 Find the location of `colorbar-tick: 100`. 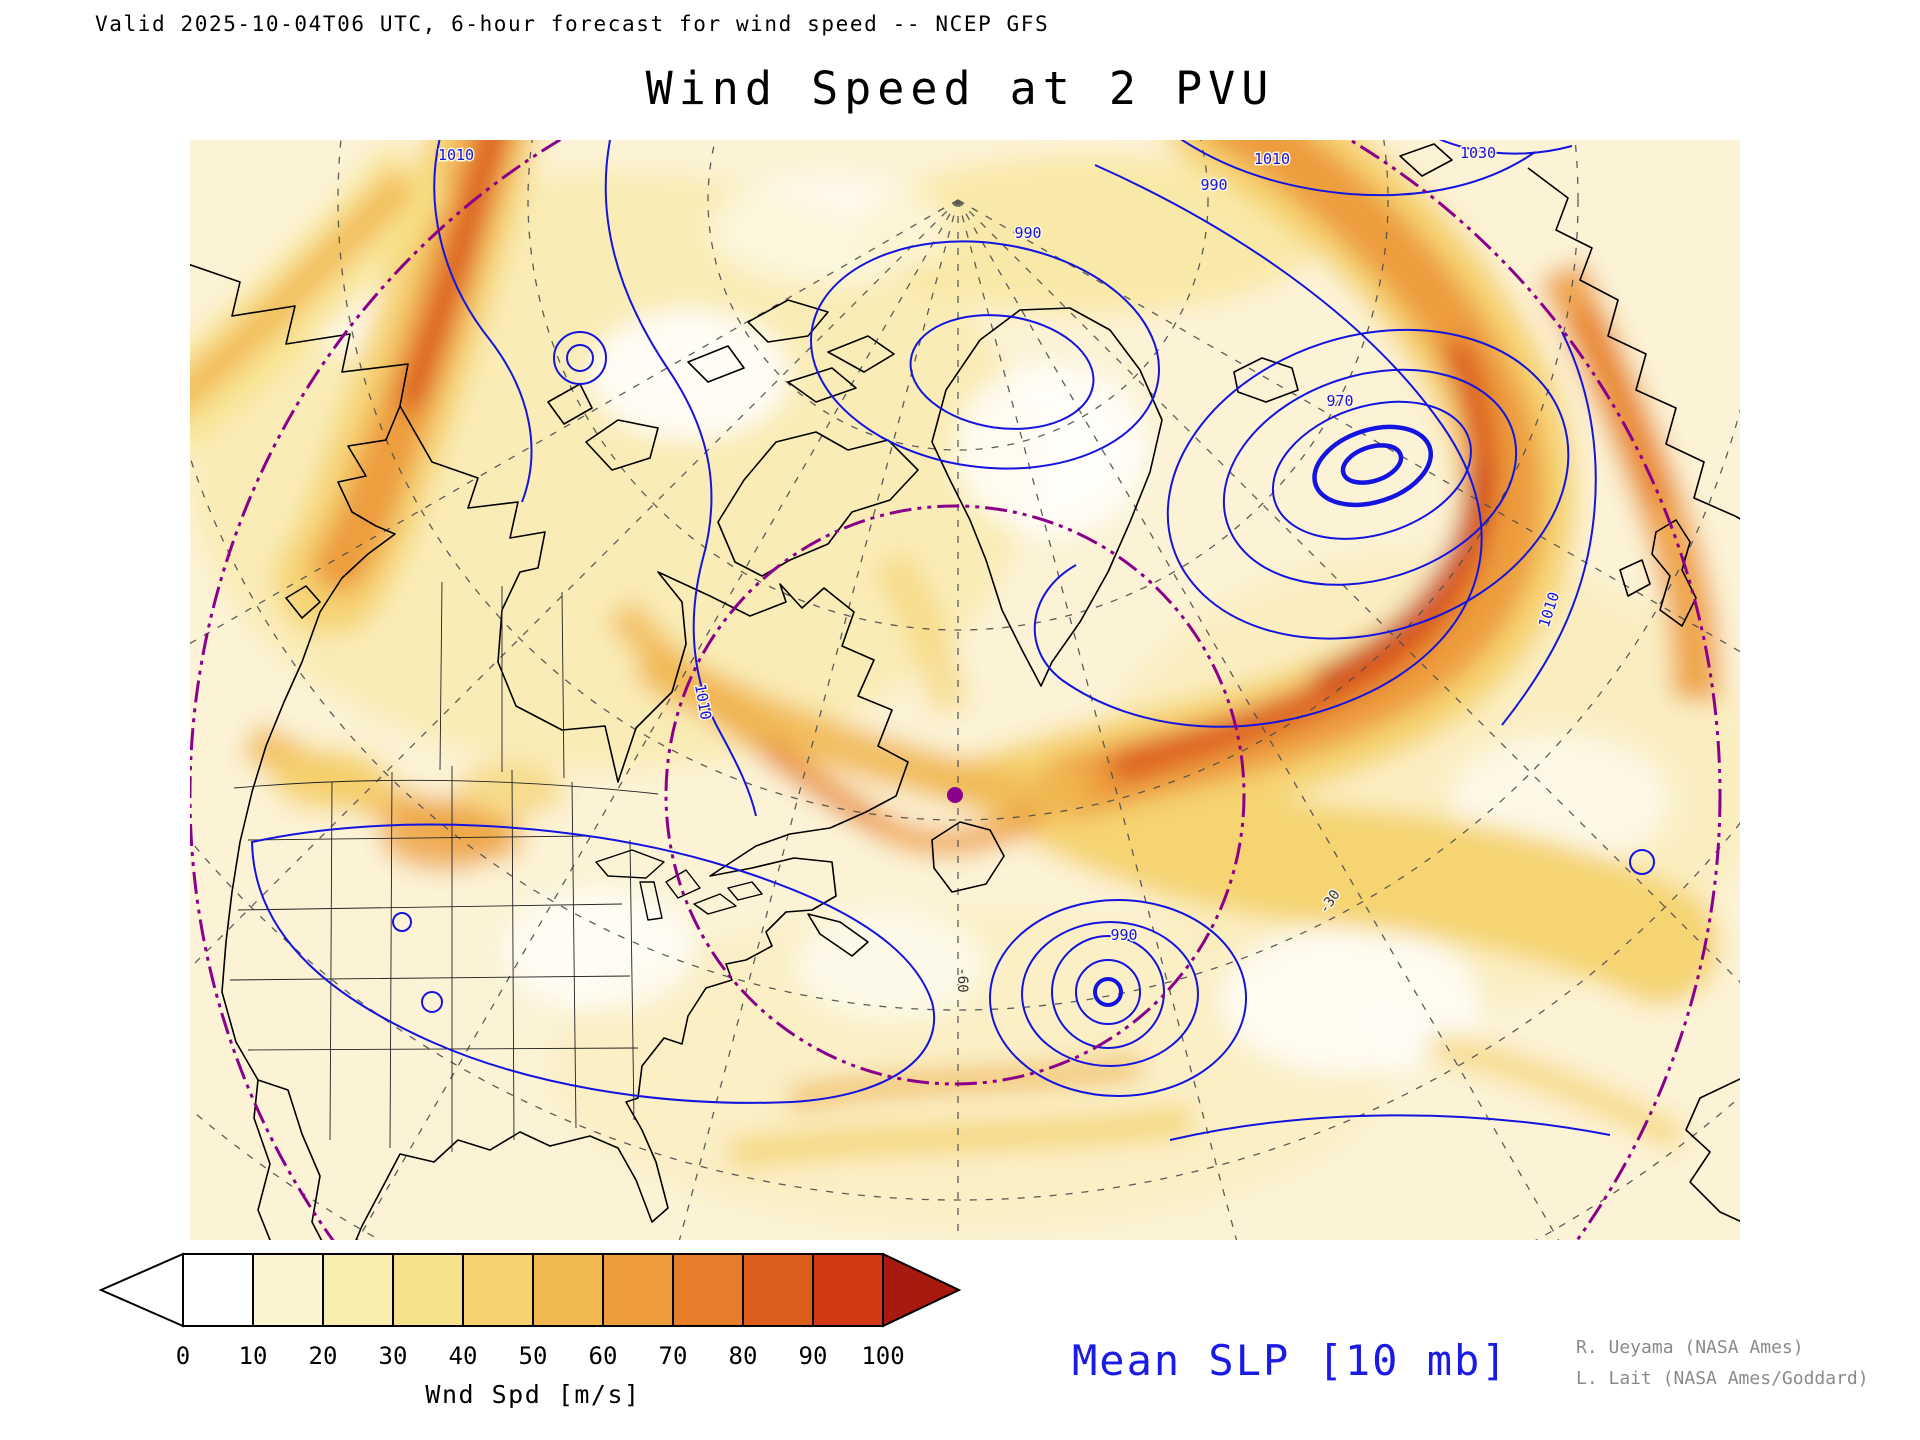

colorbar-tick: 100 is located at coordinates (883, 1356).